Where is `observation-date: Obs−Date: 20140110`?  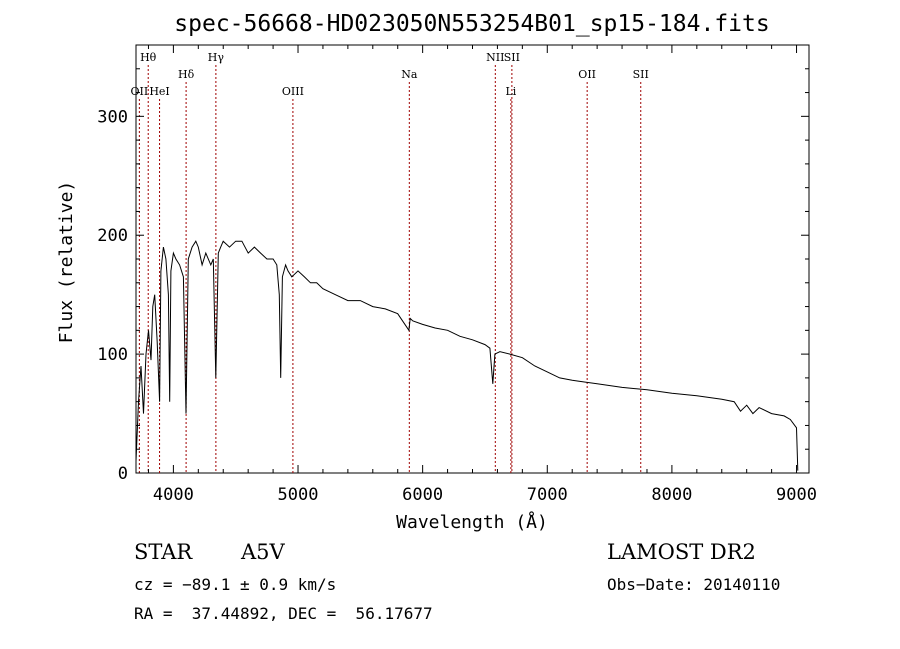 observation-date: Obs−Date: 20140110 is located at coordinates (694, 584).